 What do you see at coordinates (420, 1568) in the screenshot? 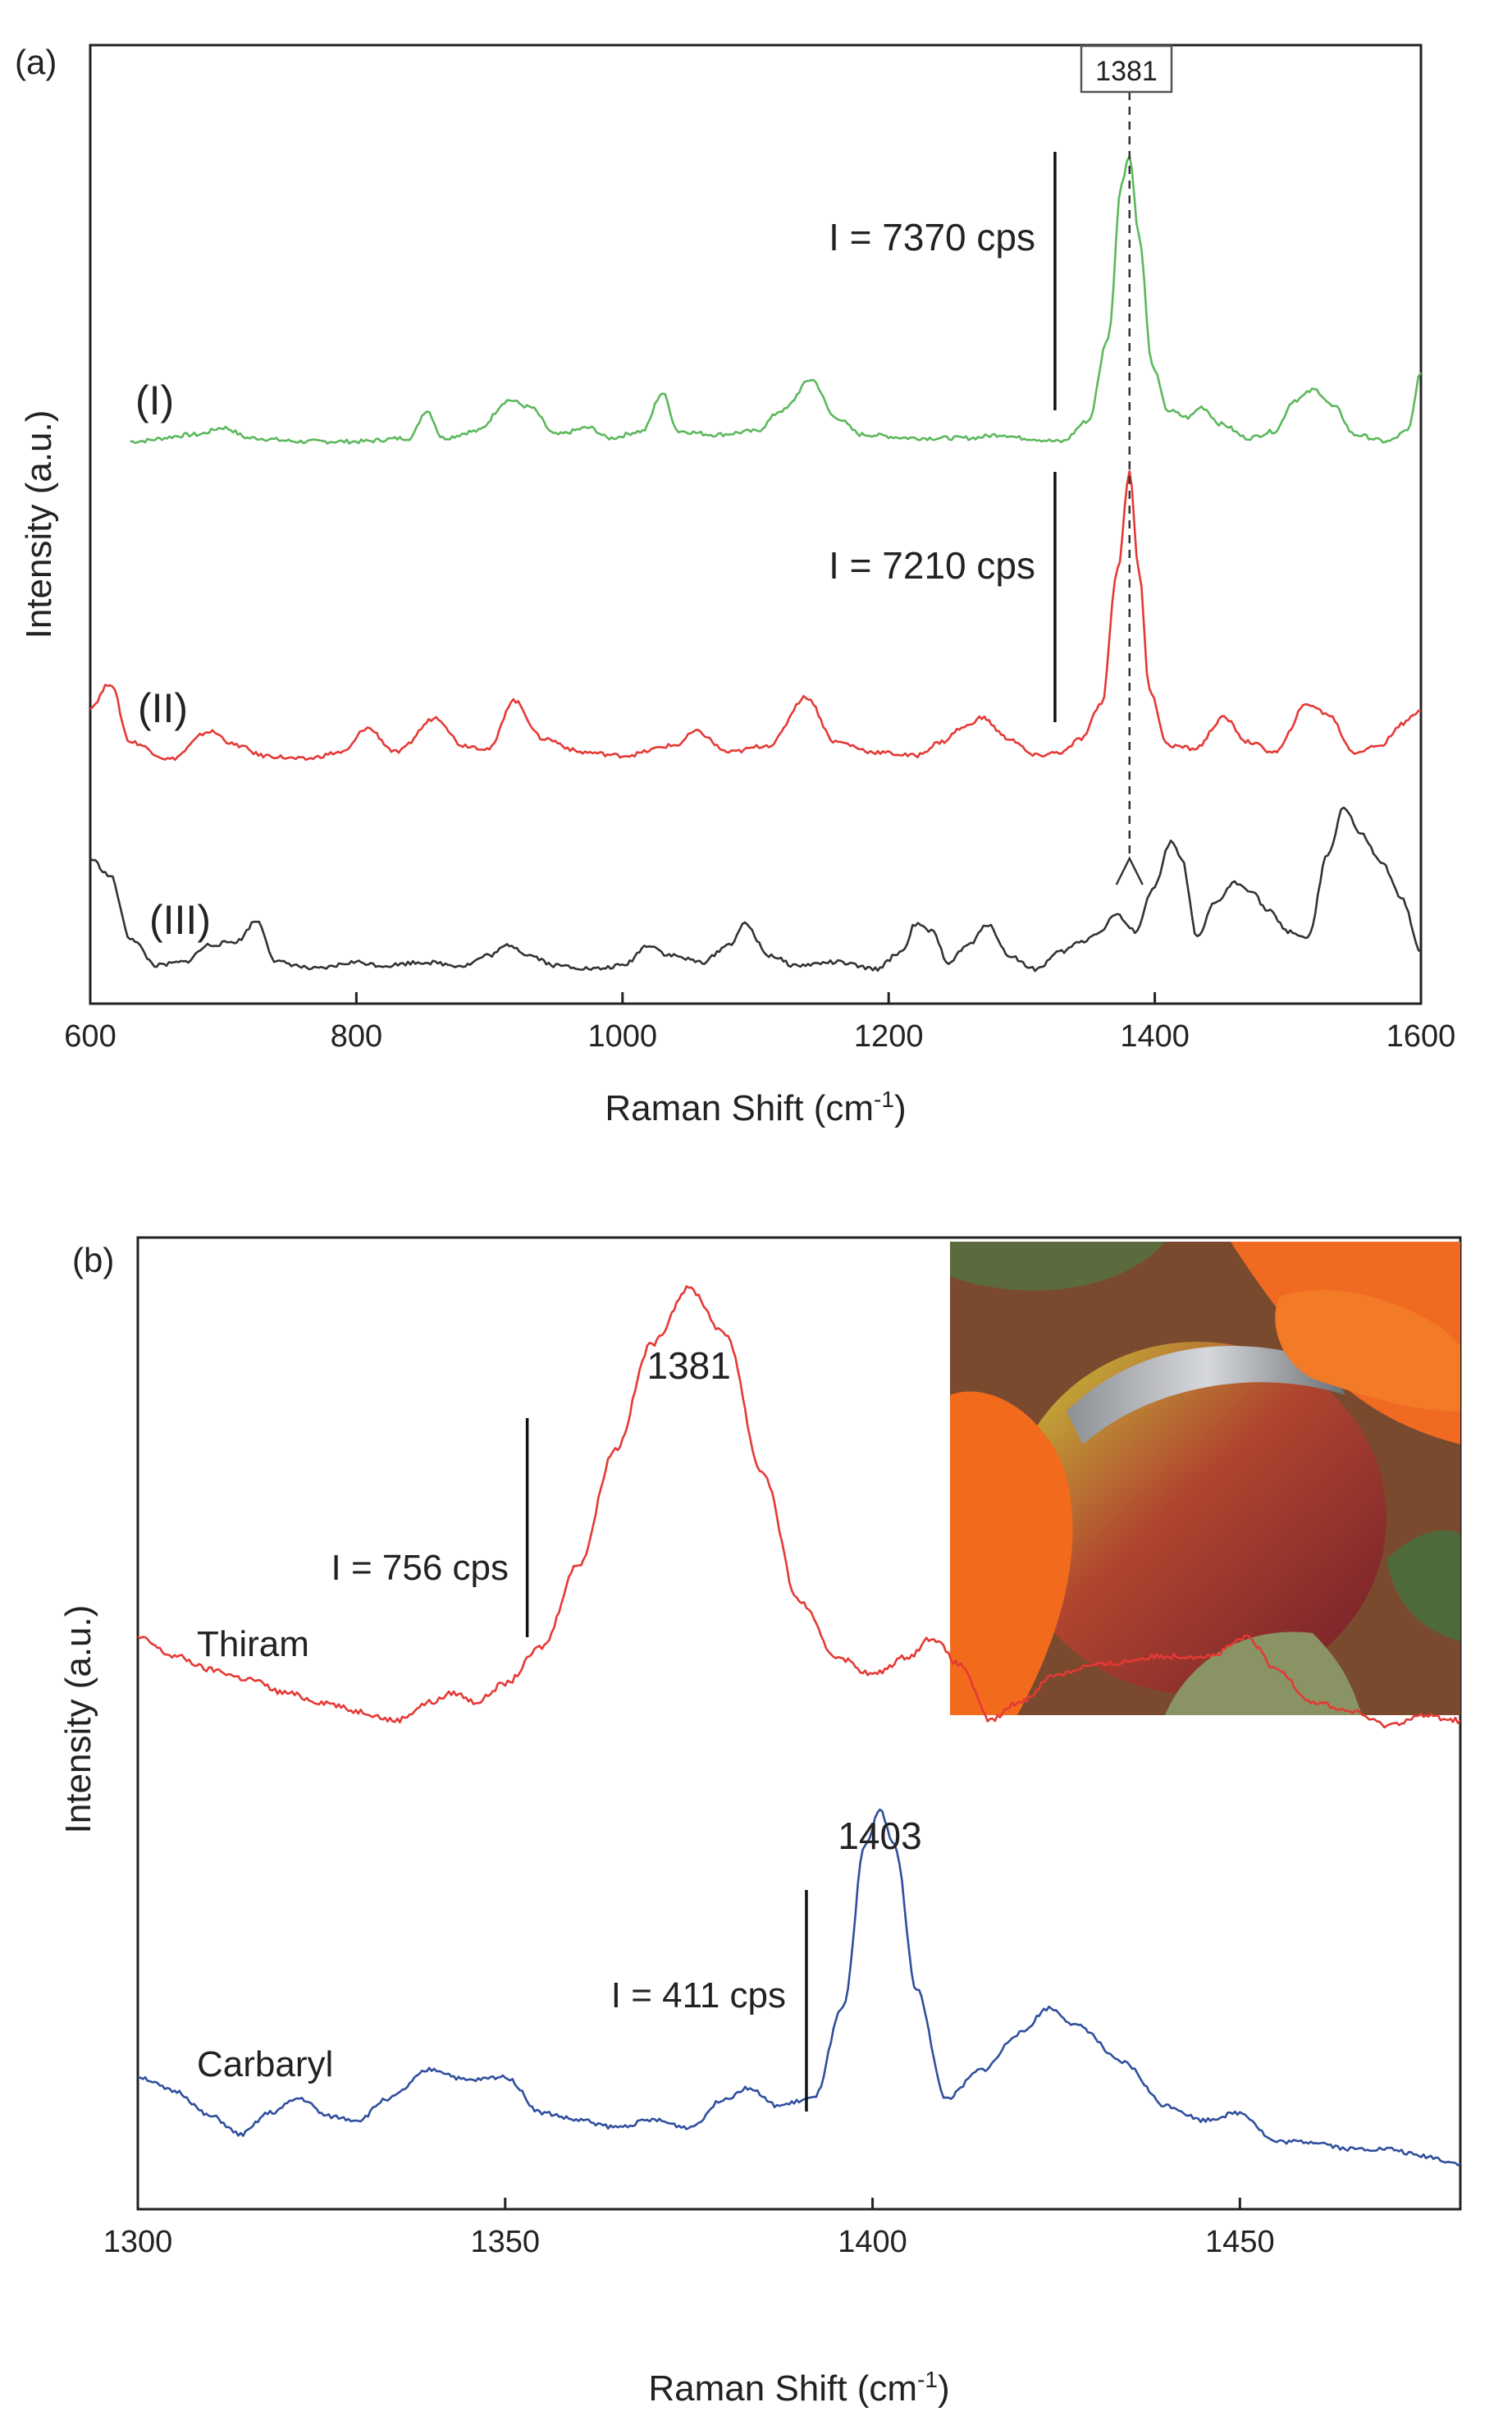
I see `intensity-annotation: I = 756 cps` at bounding box center [420, 1568].